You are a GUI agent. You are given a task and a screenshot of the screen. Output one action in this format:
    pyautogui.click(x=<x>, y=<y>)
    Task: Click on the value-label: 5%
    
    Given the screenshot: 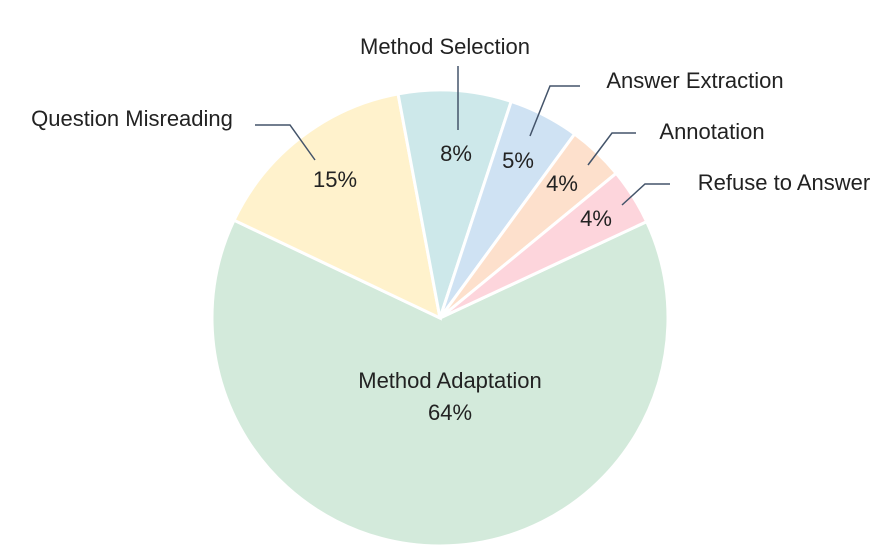 What is the action you would take?
    pyautogui.click(x=518, y=160)
    